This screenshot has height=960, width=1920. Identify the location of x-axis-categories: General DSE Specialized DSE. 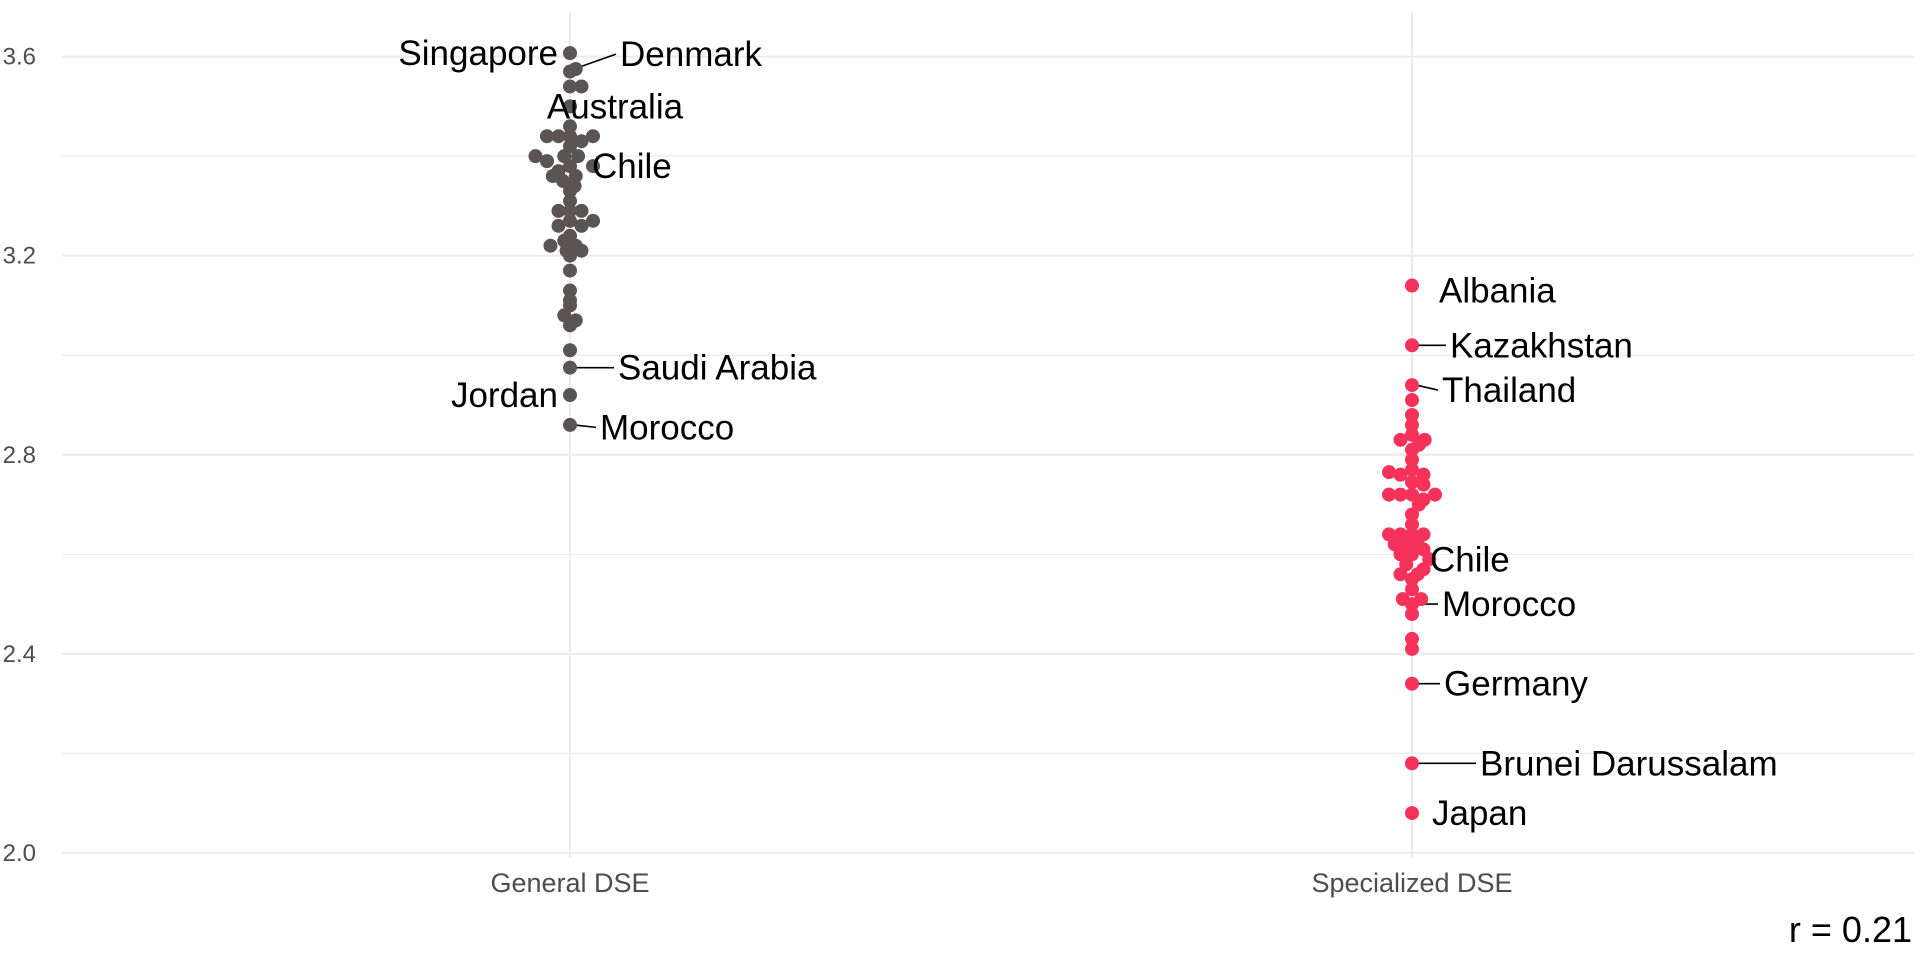
(1001, 883).